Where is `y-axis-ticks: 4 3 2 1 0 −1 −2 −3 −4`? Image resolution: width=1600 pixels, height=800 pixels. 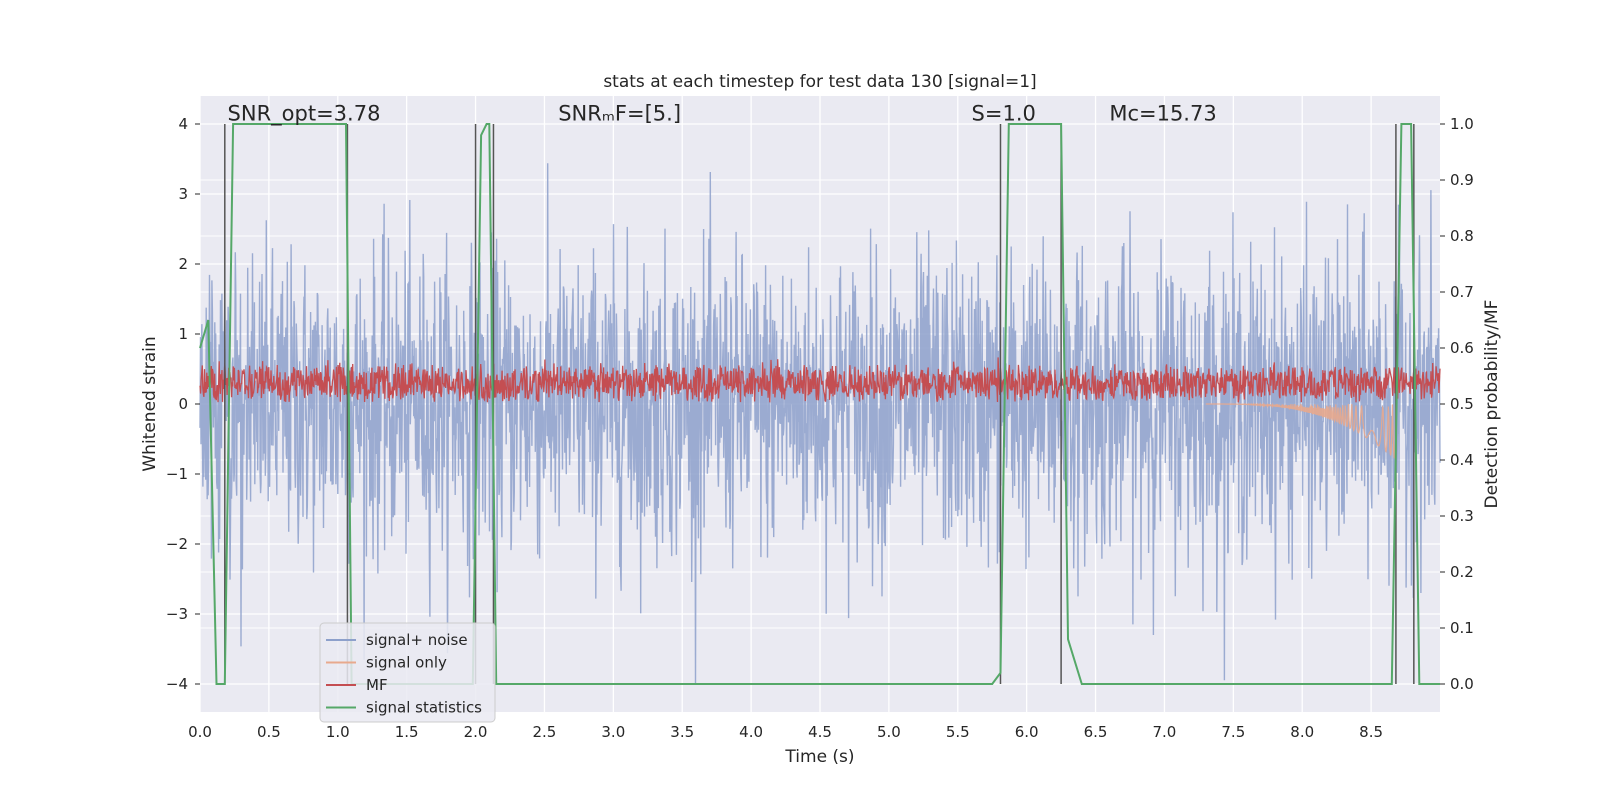
y-axis-ticks: 4 3 2 1 0 −1 −2 −3 −4 is located at coordinates (183, 404).